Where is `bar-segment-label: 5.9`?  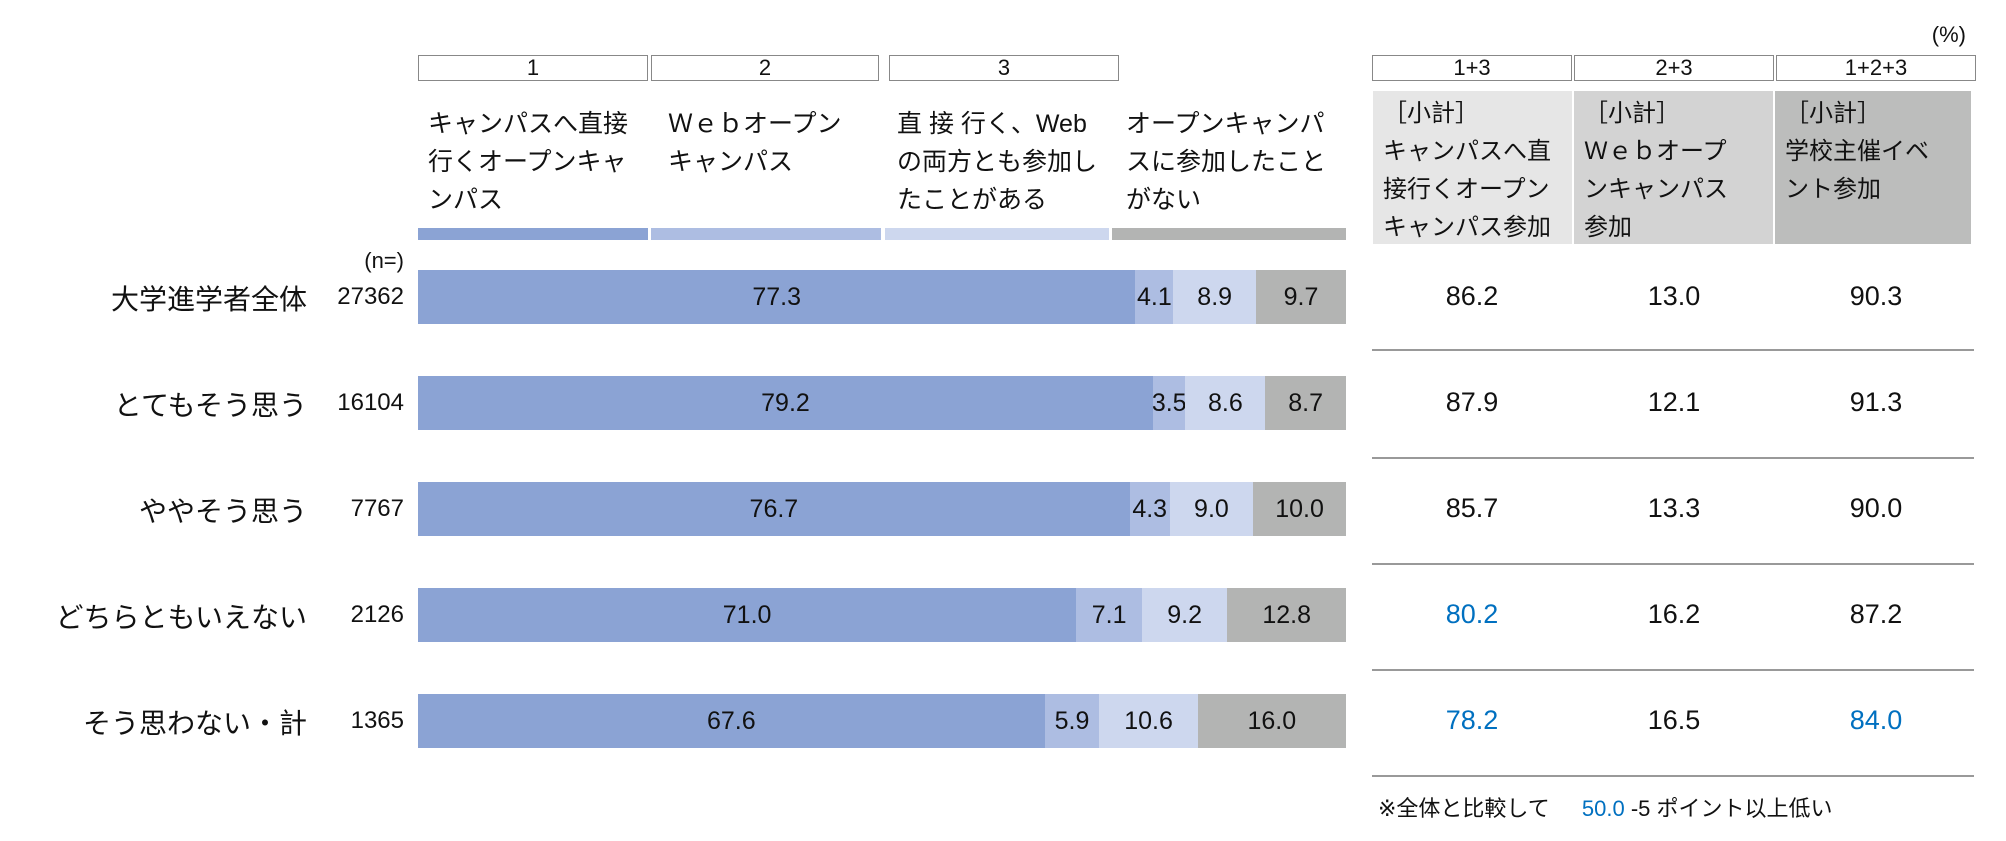 bar-segment-label: 5.9 is located at coordinates (1072, 720).